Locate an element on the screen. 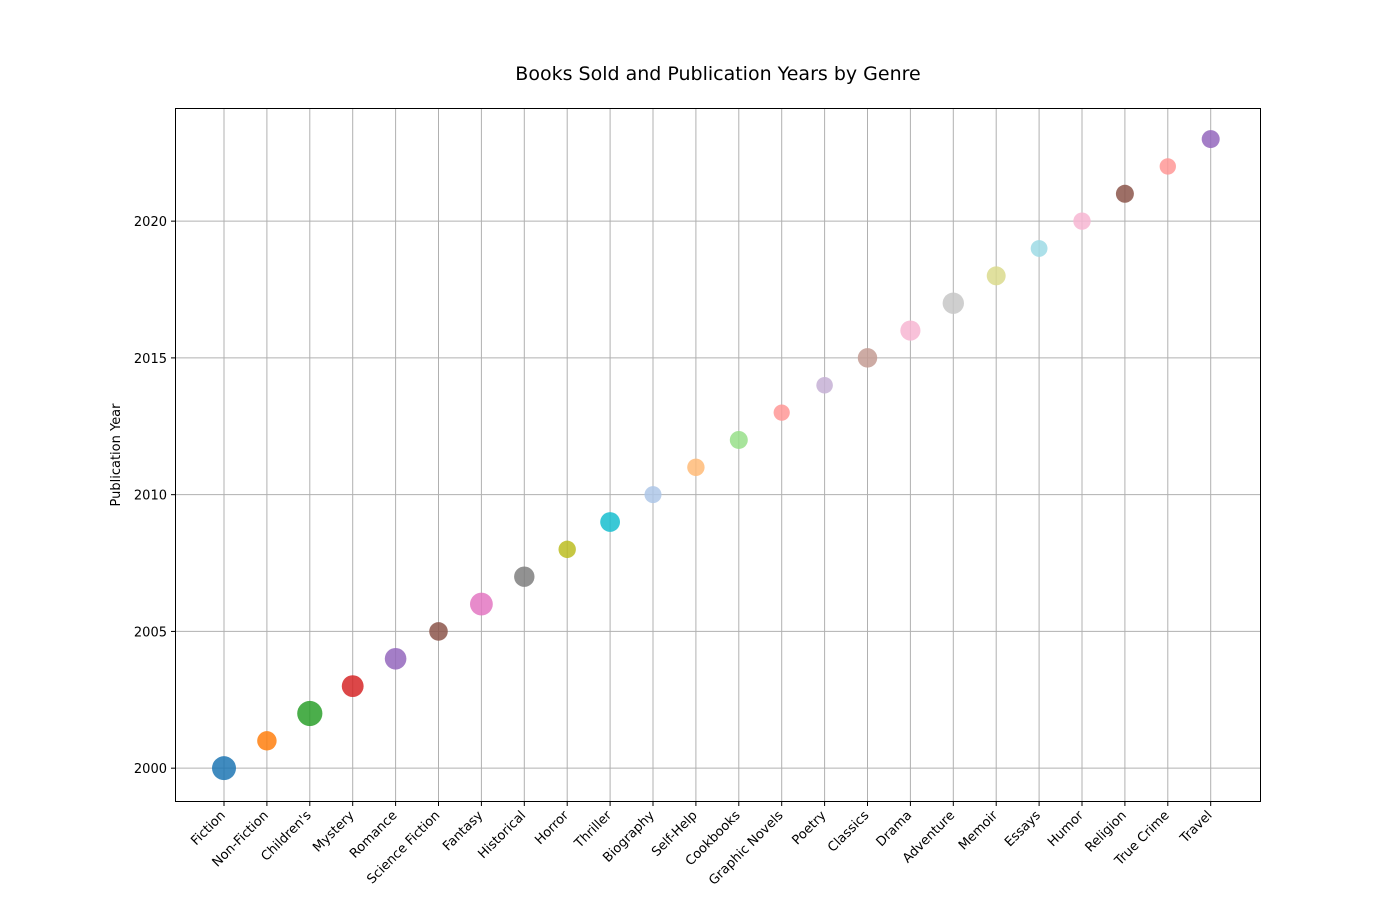 The image size is (1400, 900). data-point-memoir is located at coordinates (996, 276).